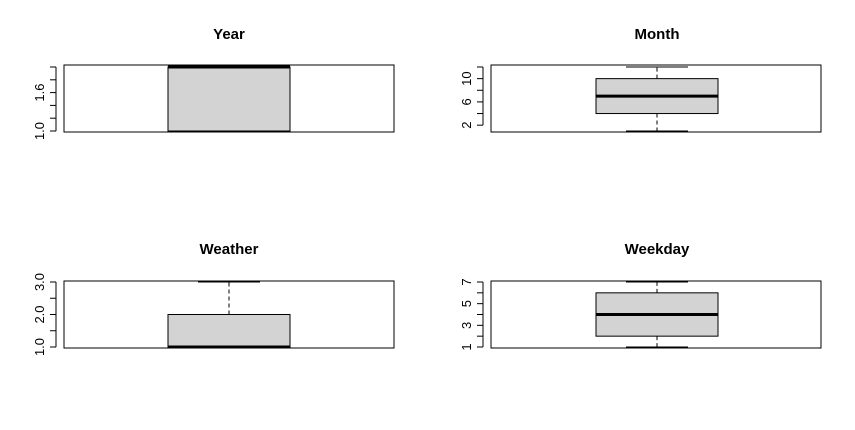 The image size is (855, 430). I want to click on boxplot-panel-month: Month 2 6 10, so click(640, 79).